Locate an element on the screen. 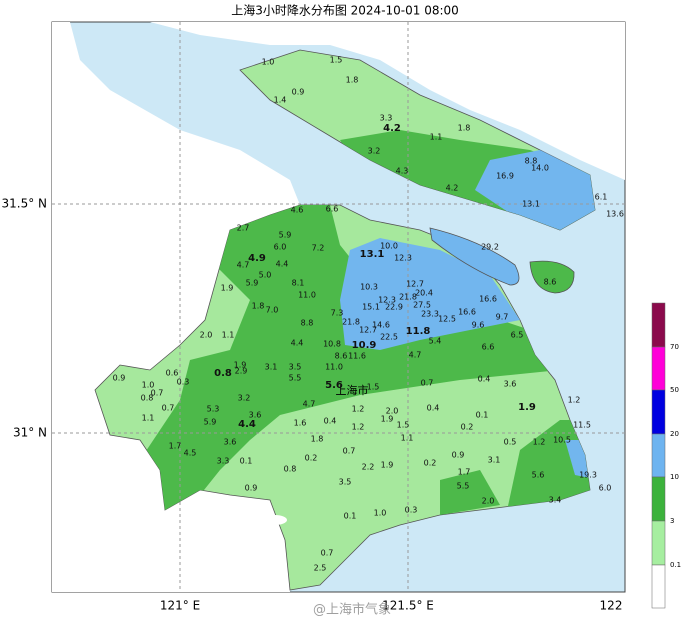 The height and width of the screenshot is (633, 690). station-value: 3.1 is located at coordinates (494, 460).